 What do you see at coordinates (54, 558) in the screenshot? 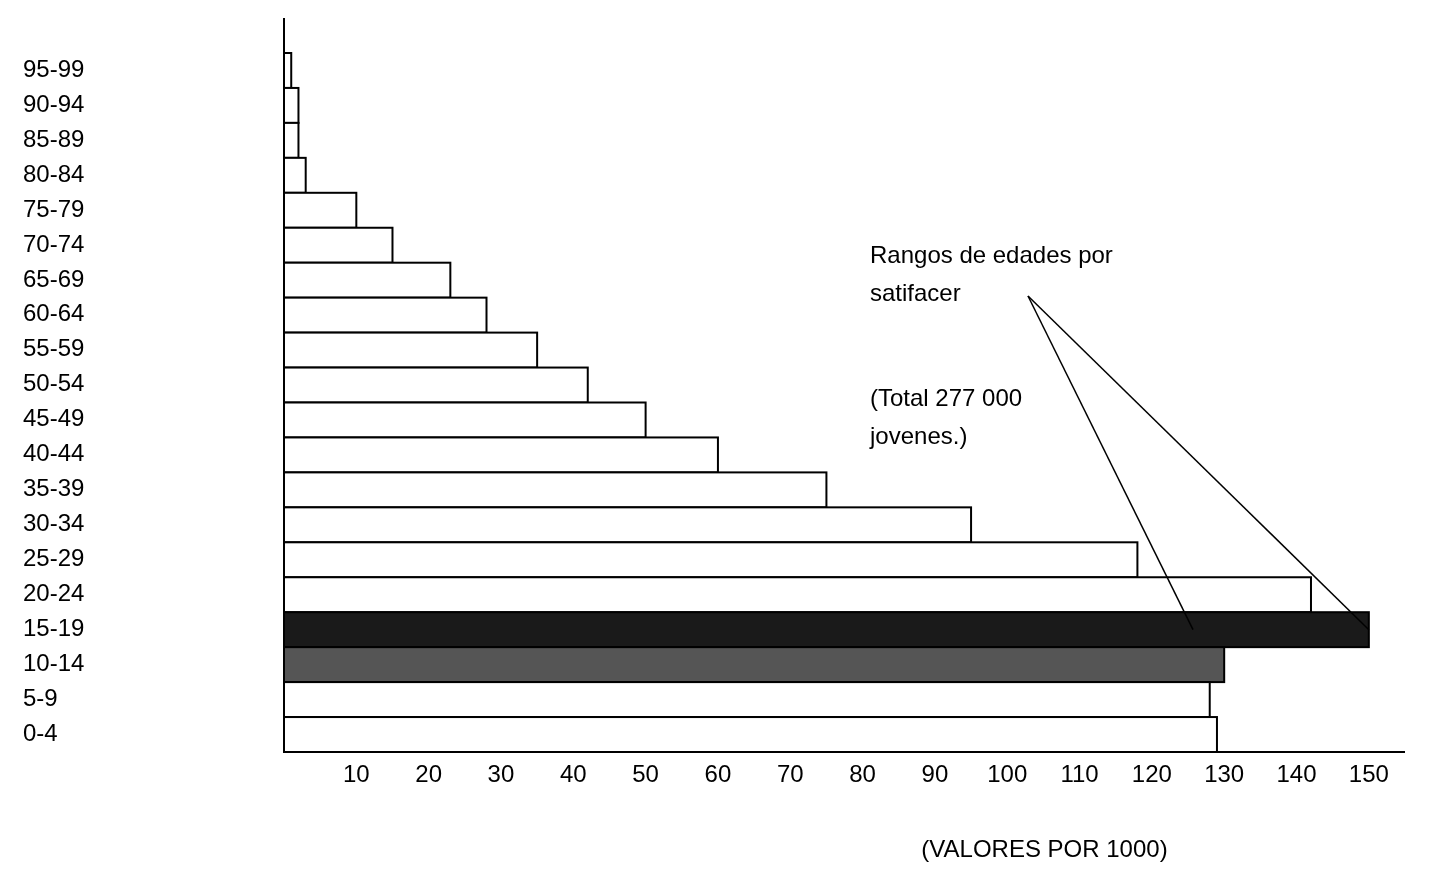
I see `y-tick-label: 25-29` at bounding box center [54, 558].